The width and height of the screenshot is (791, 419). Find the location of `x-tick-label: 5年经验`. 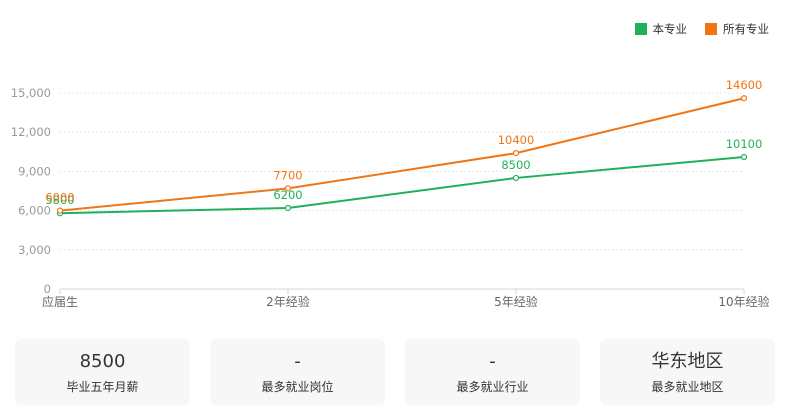

x-tick-label: 5年经验 is located at coordinates (516, 301).